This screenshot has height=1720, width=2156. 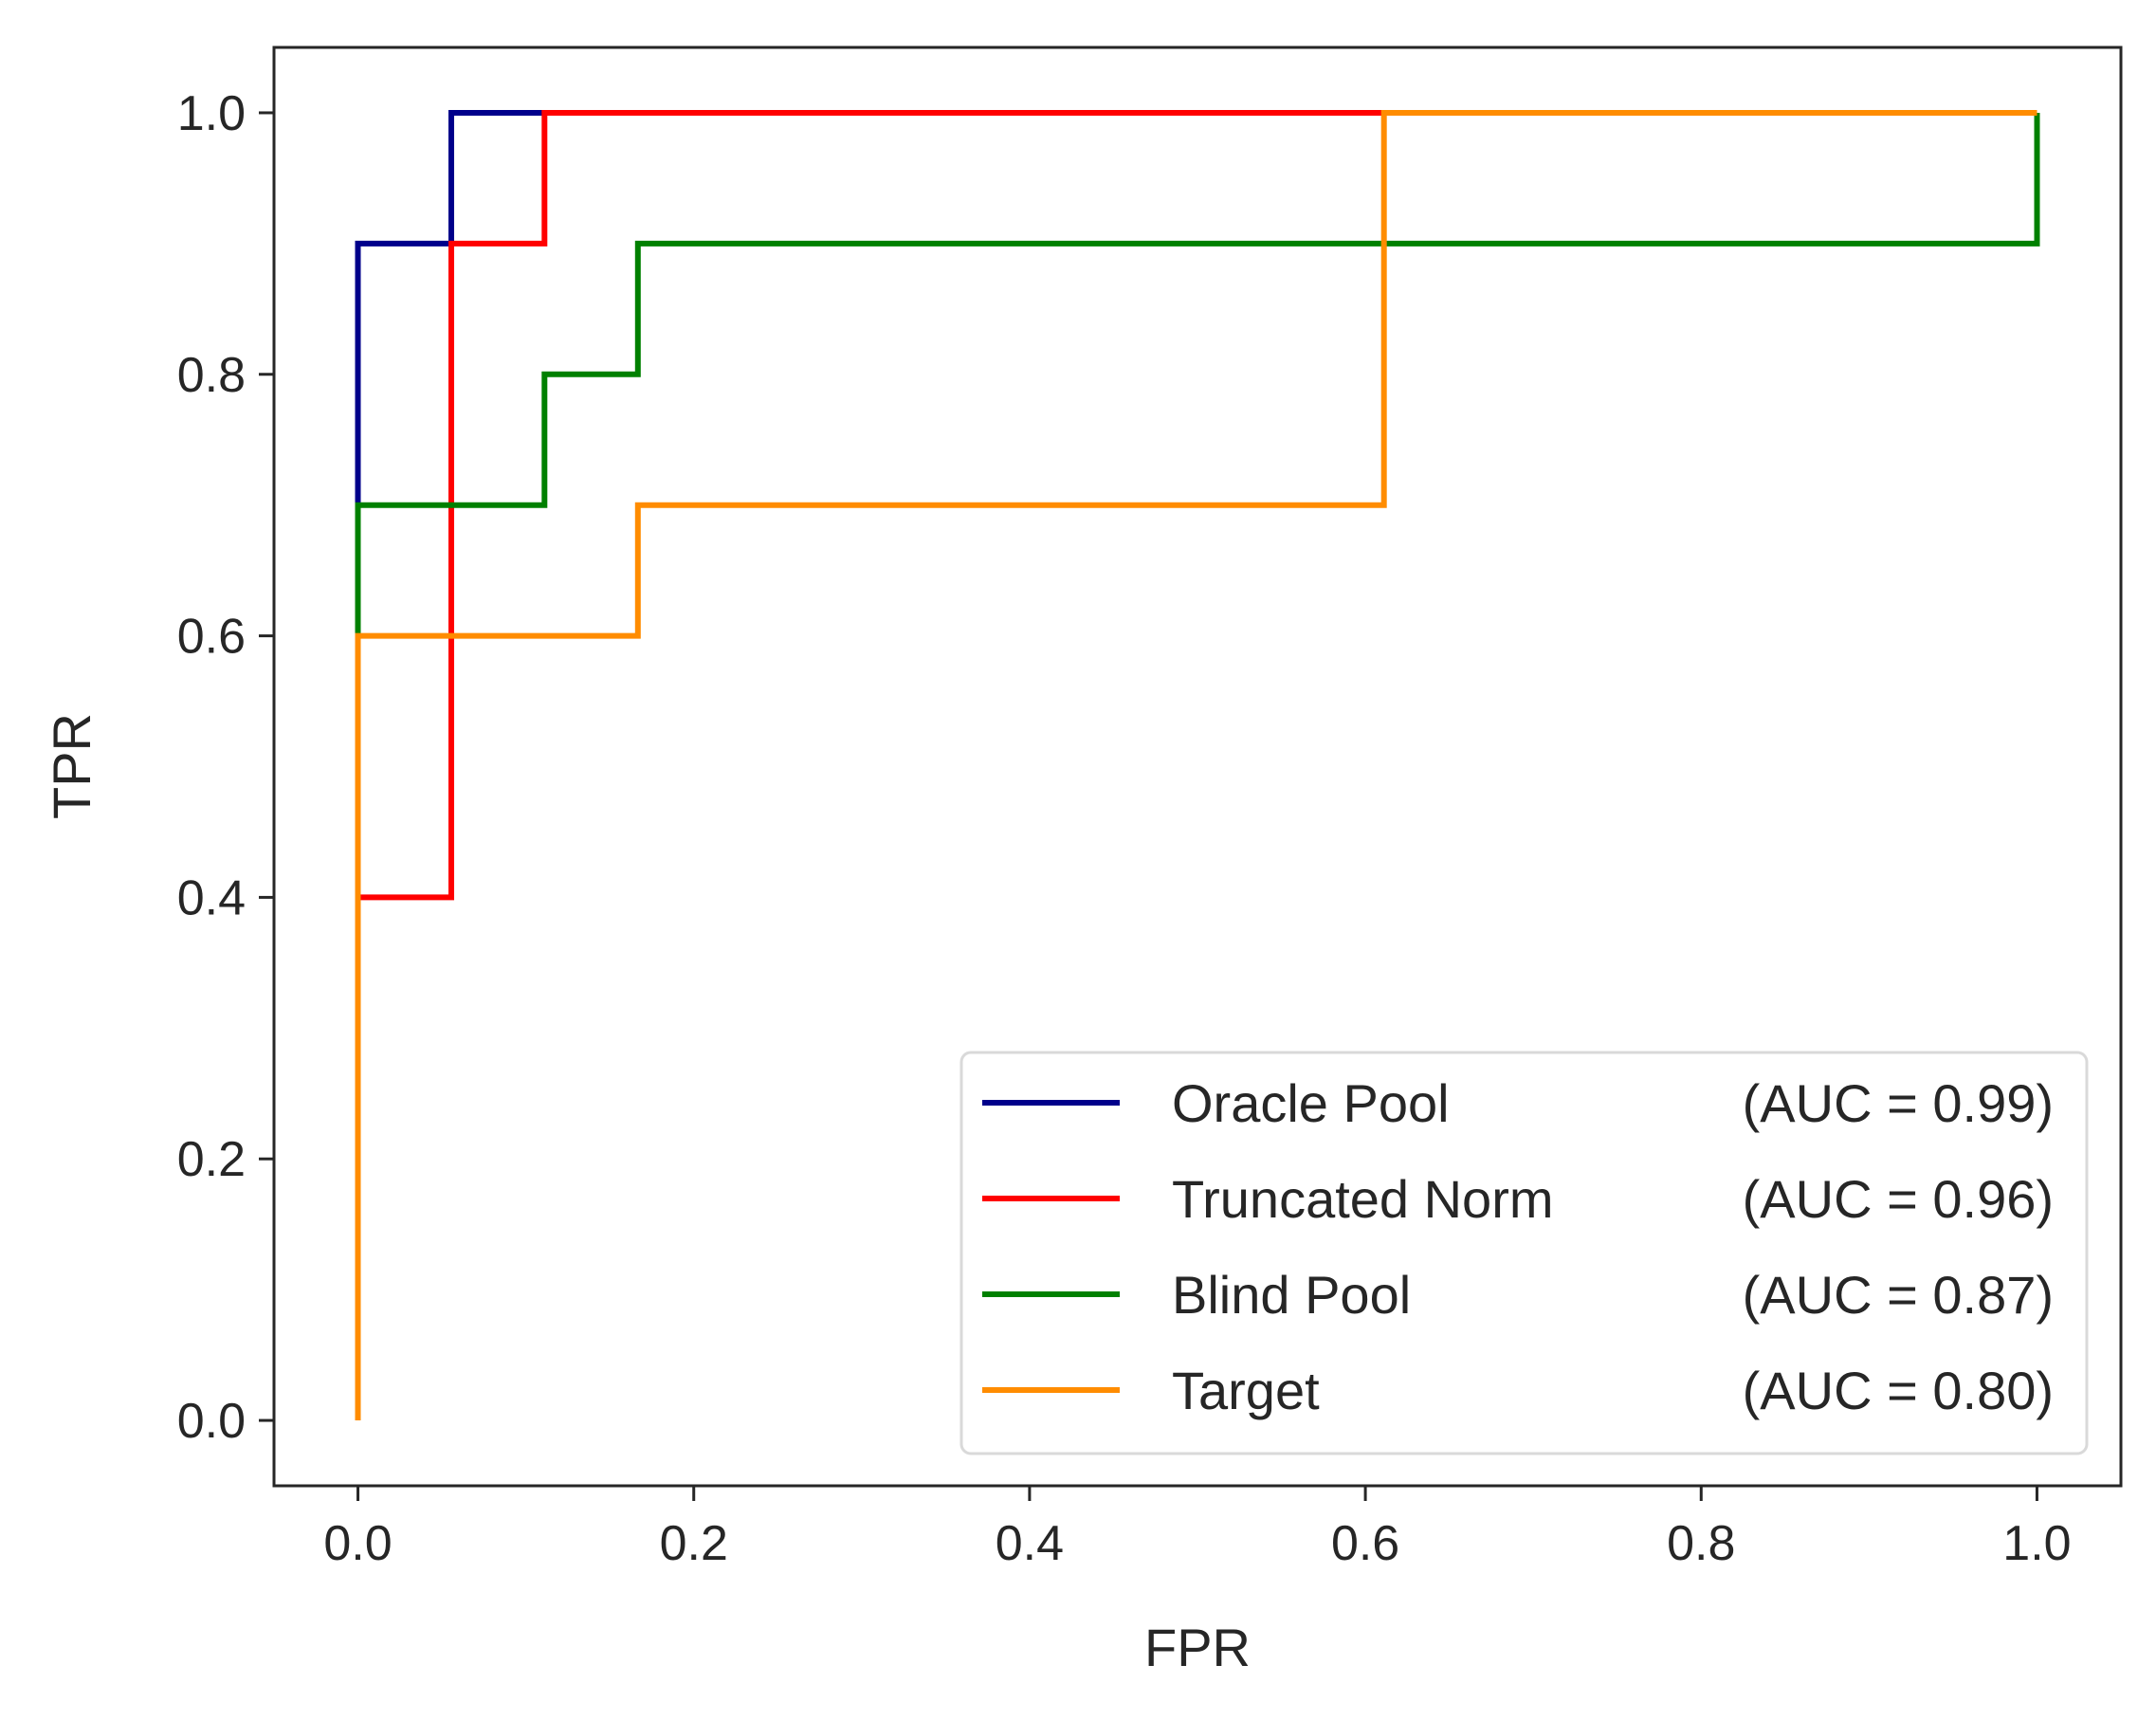 I want to click on y-tick-label: 0.6, so click(x=212, y=637).